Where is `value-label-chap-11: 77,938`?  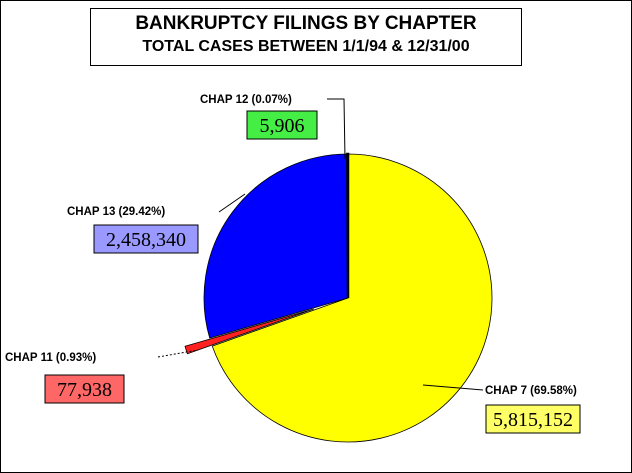 value-label-chap-11: 77,938 is located at coordinates (84, 390).